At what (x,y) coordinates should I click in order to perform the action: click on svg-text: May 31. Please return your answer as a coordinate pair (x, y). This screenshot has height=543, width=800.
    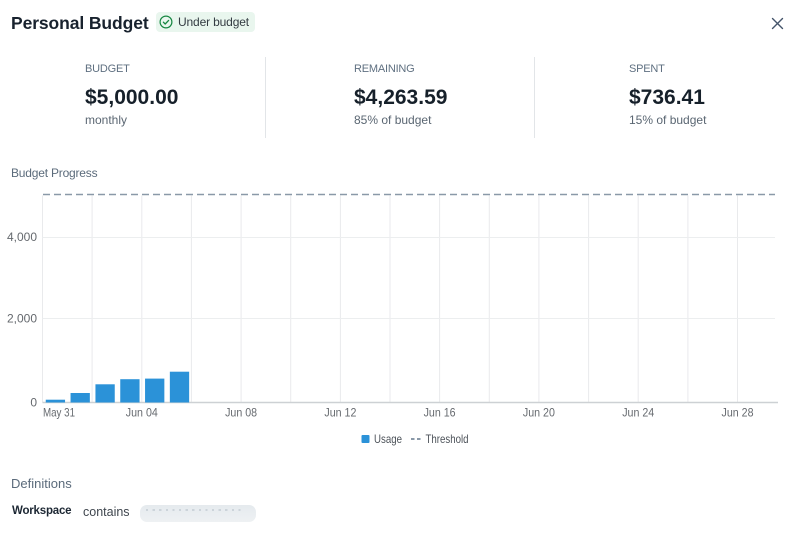
    Looking at the image, I should click on (59, 412).